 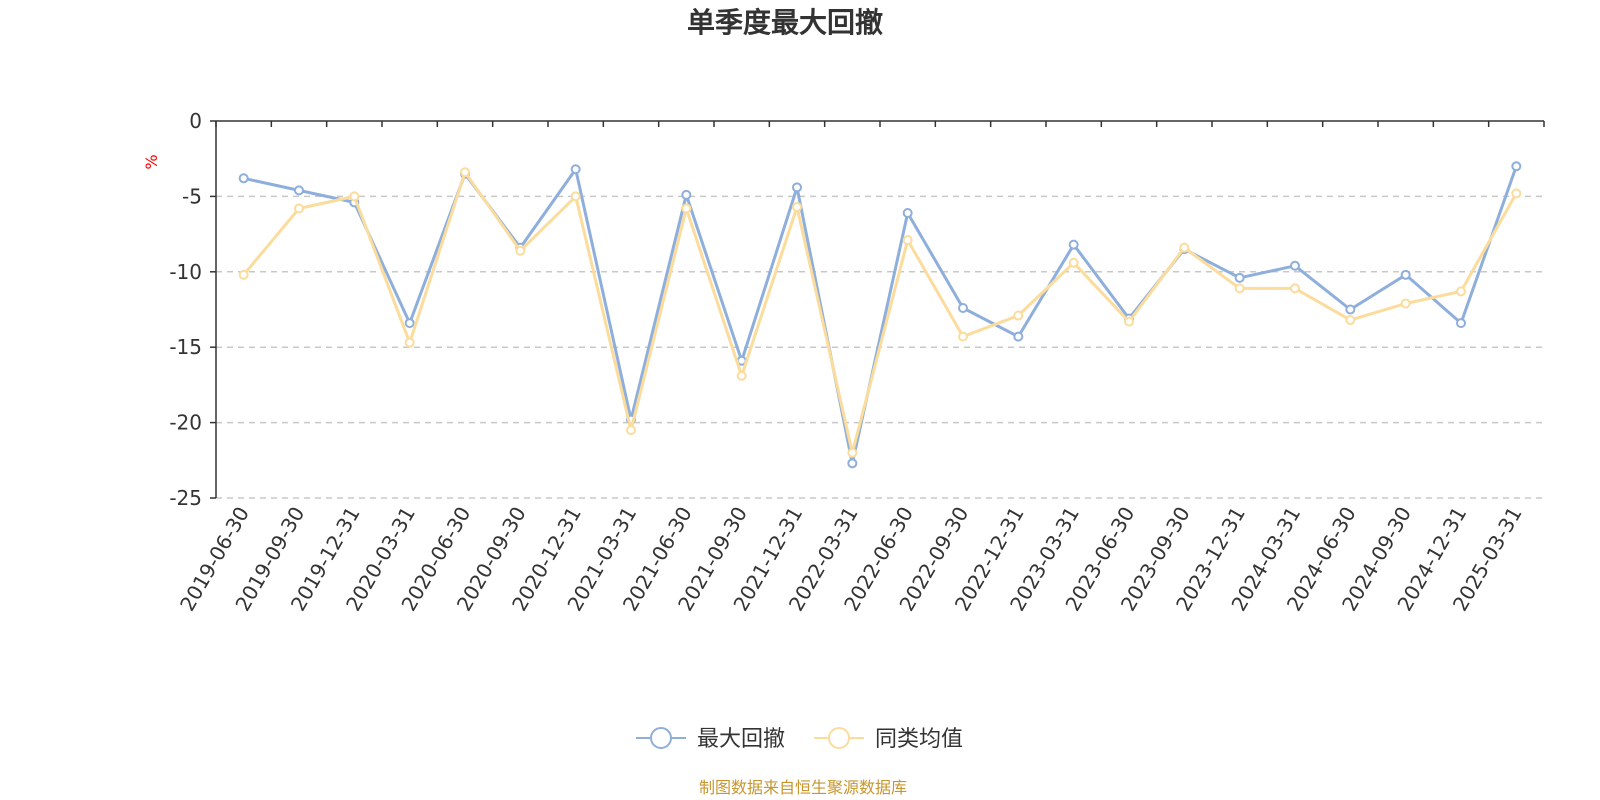 What do you see at coordinates (803, 787) in the screenshot?
I see `data-source-note: 制图数据来自恒生聚源数据库` at bounding box center [803, 787].